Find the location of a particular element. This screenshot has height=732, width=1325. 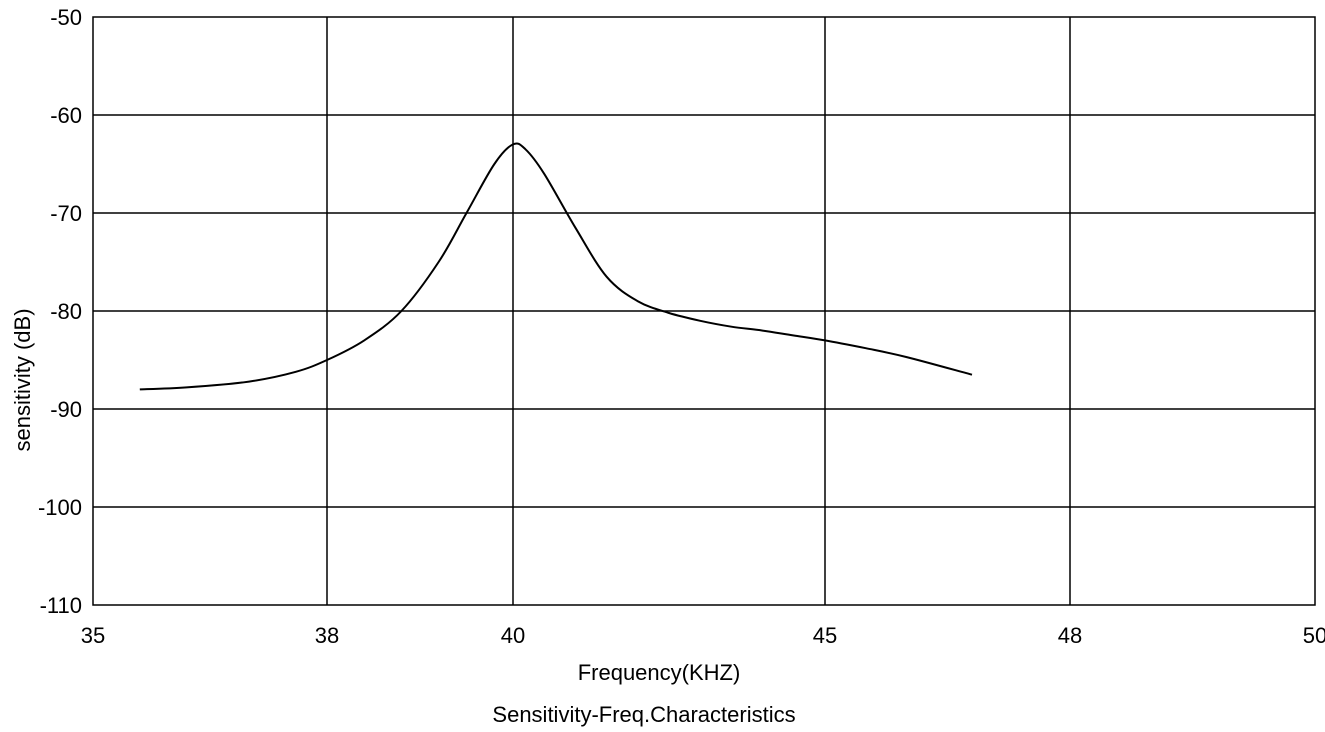

x-tick-labels: 35 38 40 45 48 50 is located at coordinates (703, 635).